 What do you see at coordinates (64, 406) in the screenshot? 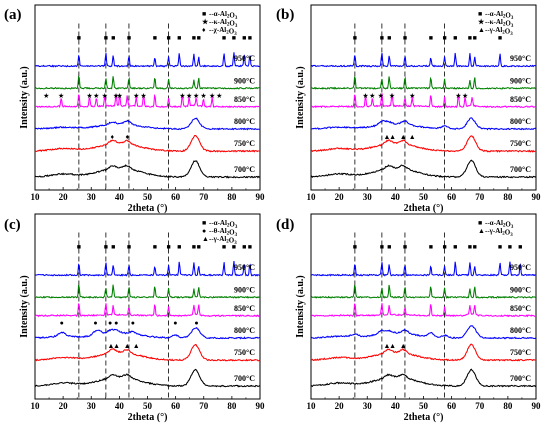
I see `x-tick-label: 20` at bounding box center [64, 406].